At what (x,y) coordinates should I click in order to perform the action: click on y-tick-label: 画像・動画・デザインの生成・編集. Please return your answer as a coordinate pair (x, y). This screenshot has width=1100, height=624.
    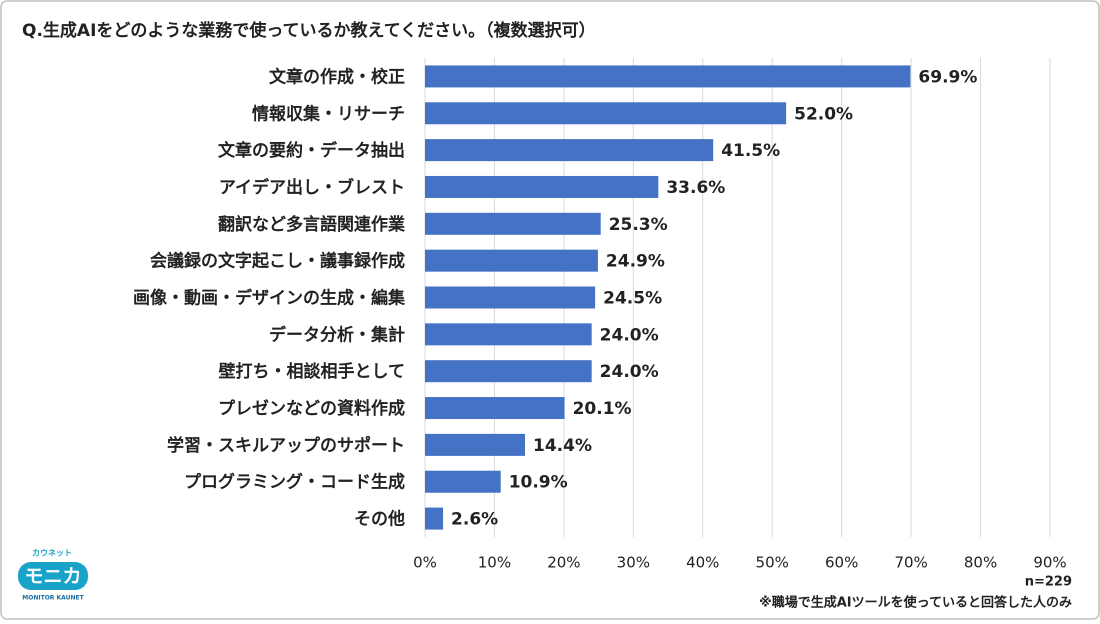
    Looking at the image, I should click on (269, 298).